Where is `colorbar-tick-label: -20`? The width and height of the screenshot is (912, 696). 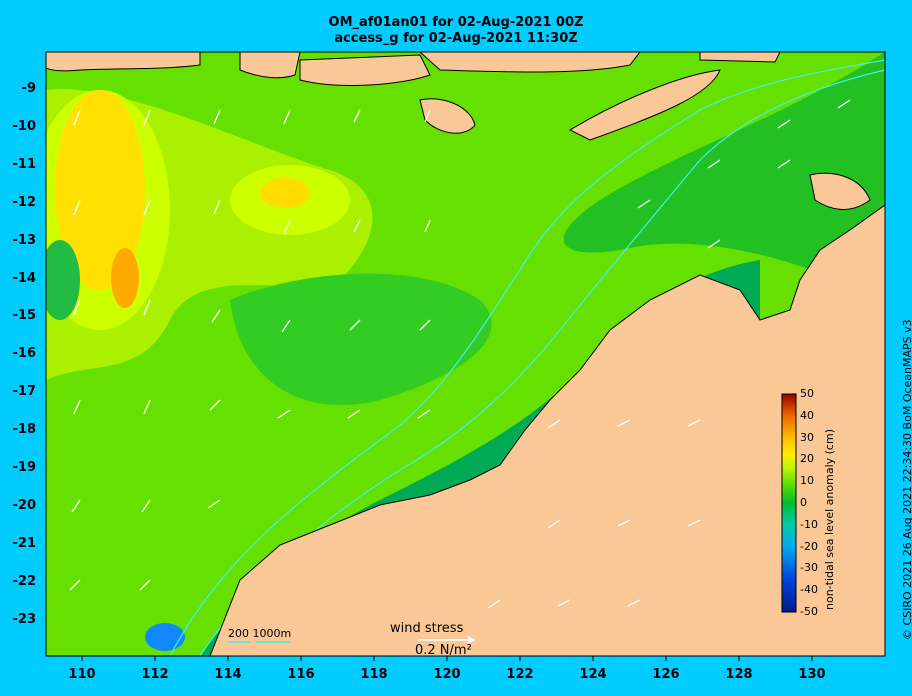
colorbar-tick-label: -20 is located at coordinates (809, 546).